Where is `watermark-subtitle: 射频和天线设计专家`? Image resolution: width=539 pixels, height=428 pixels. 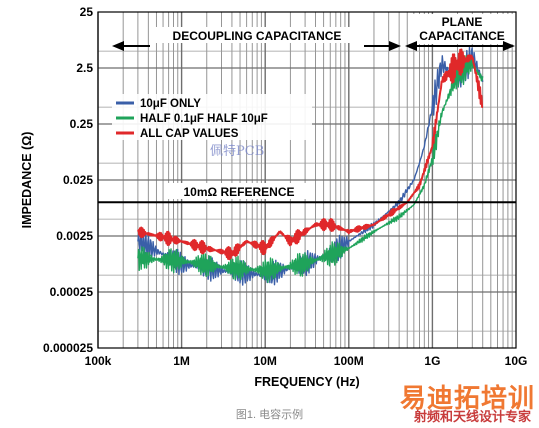 watermark-subtitle: 射频和天线设计专家 is located at coordinates (472, 417).